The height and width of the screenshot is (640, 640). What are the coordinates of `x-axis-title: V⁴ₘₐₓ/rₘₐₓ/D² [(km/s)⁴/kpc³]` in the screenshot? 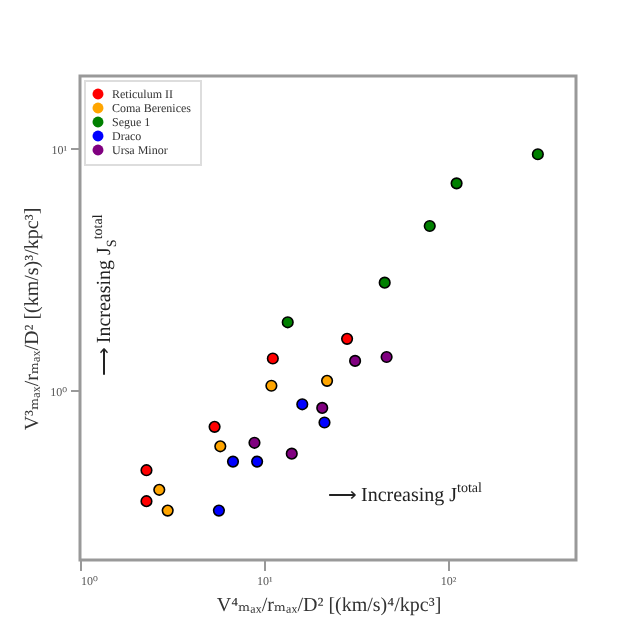 It's located at (329, 606).